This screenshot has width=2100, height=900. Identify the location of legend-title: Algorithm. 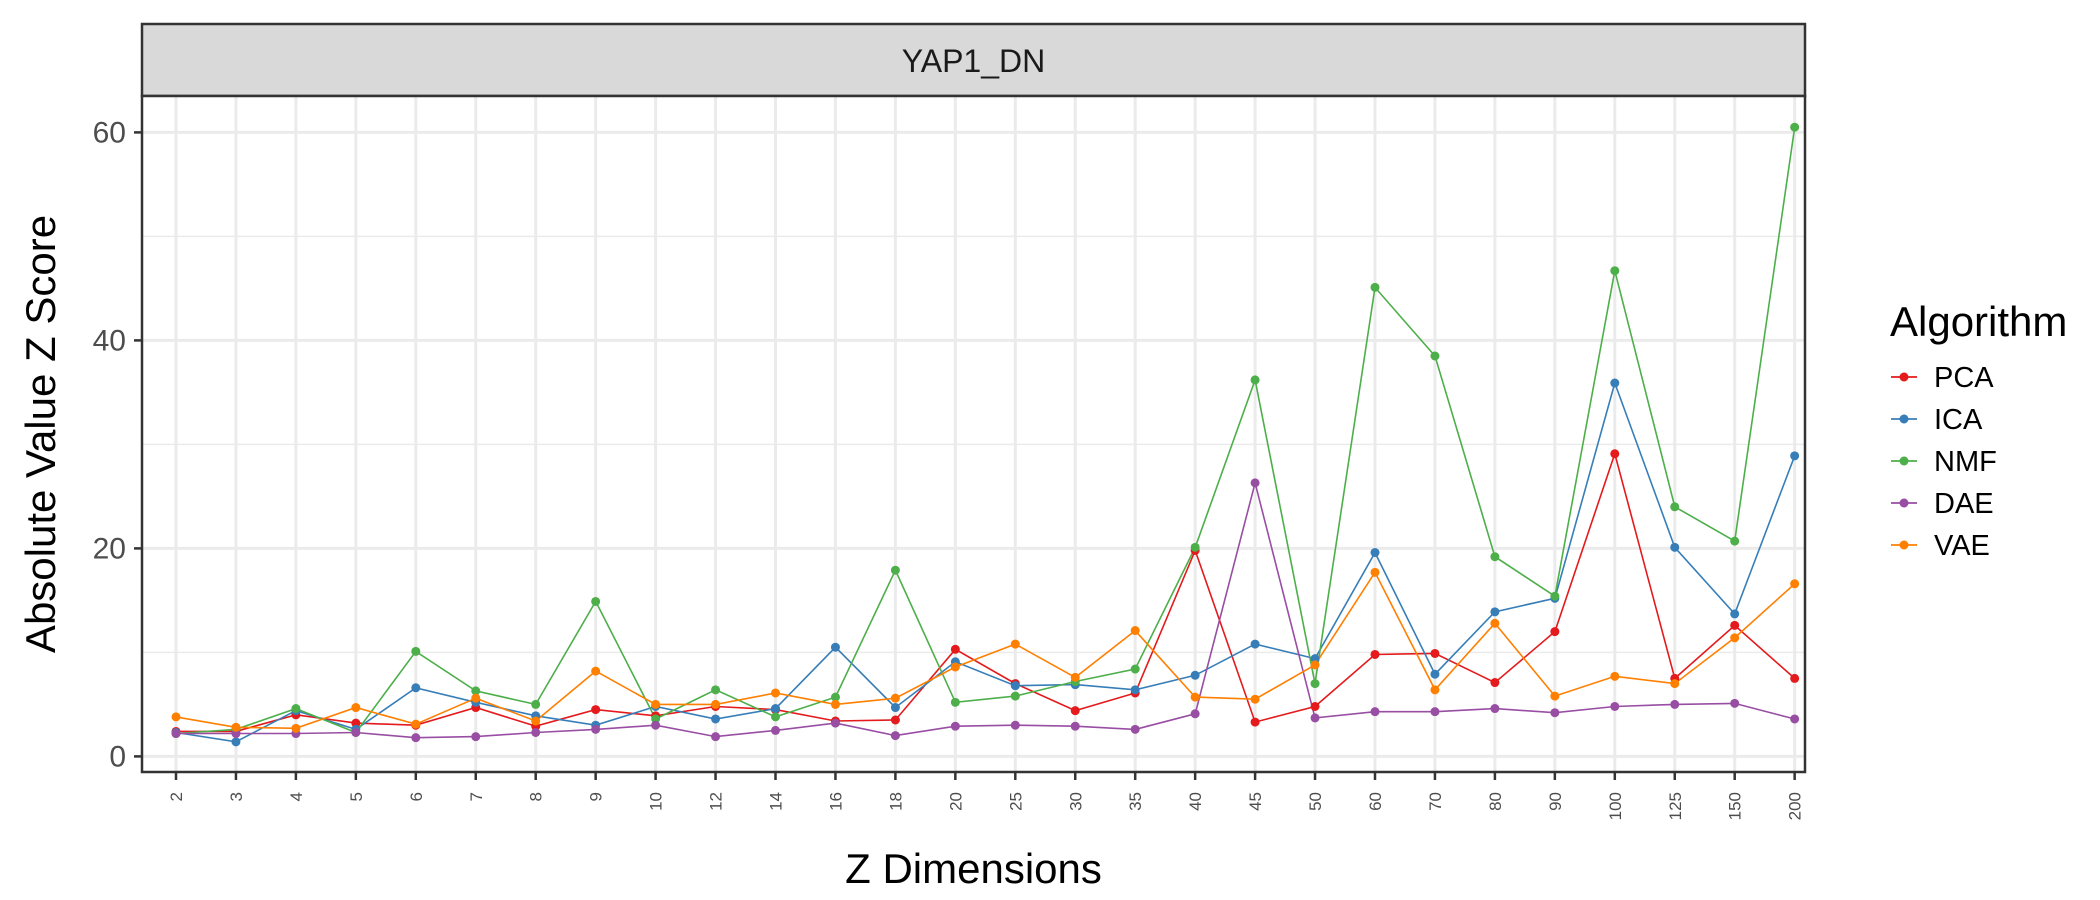
(1978, 321).